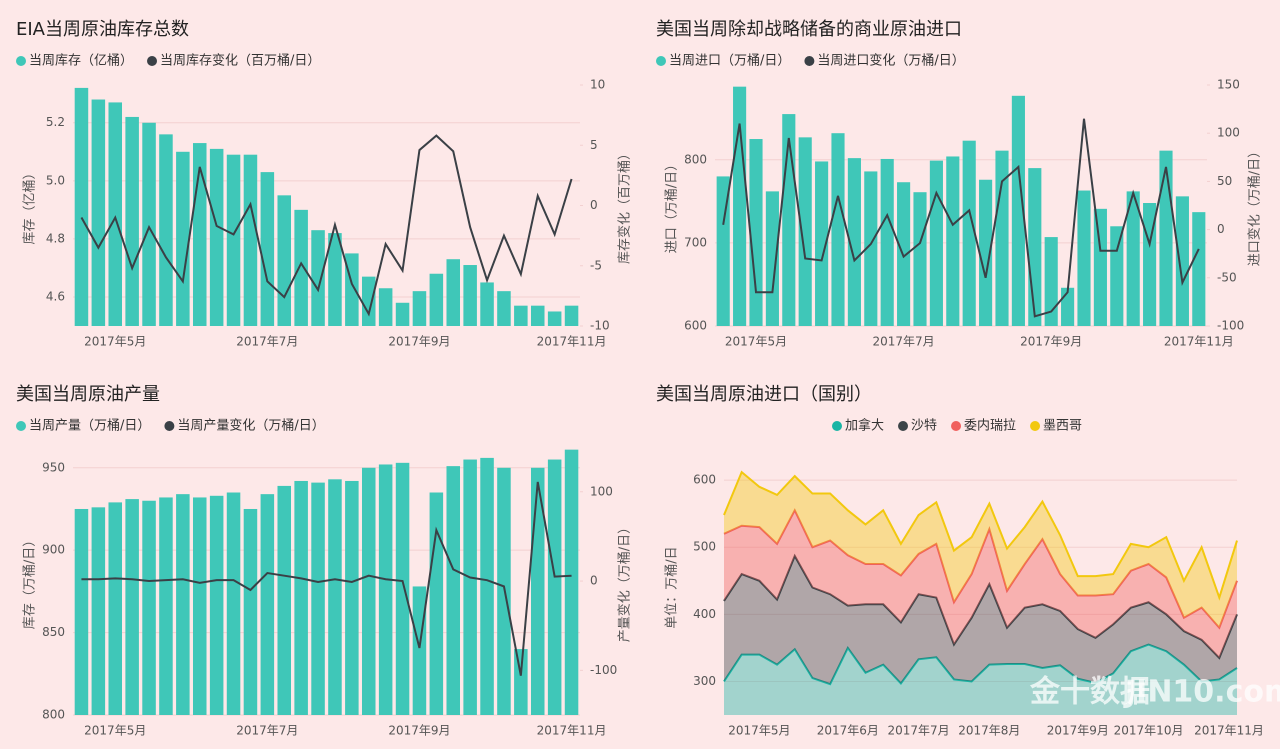 This screenshot has width=1280, height=749. What do you see at coordinates (53, 632) in the screenshot?
I see `y-tick-label: 850` at bounding box center [53, 632].